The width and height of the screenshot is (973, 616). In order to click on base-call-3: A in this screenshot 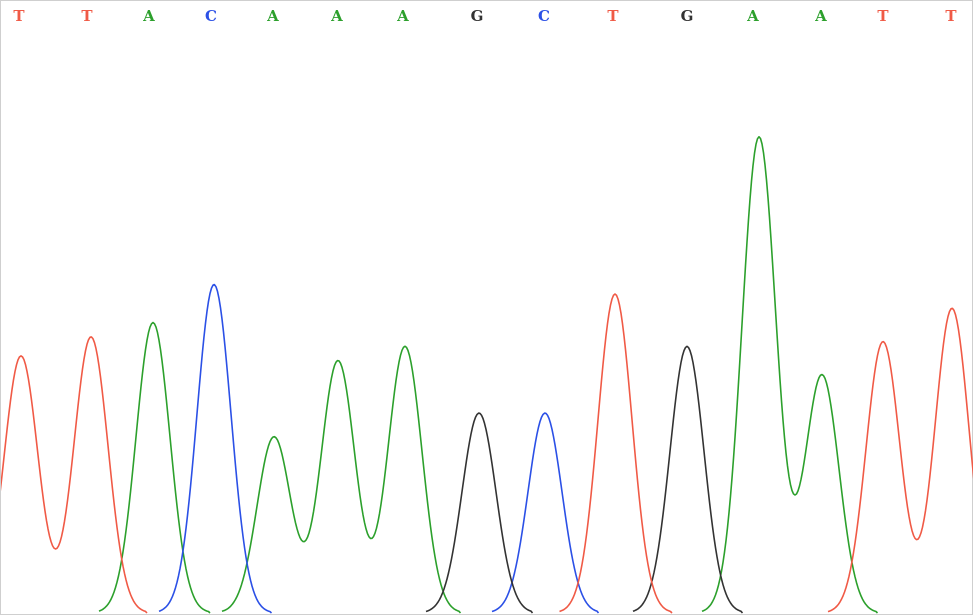, I will do `click(148, 16)`.